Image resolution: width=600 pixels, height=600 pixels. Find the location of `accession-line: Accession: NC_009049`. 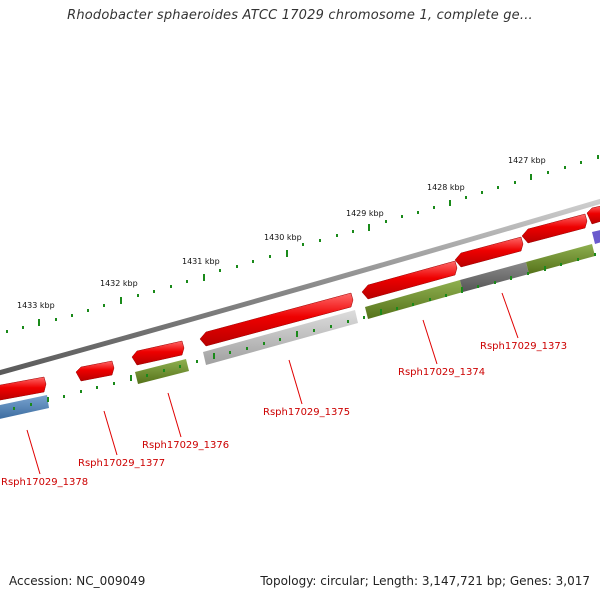

accession-line: Accession: NC_009049 is located at coordinates (77, 581).